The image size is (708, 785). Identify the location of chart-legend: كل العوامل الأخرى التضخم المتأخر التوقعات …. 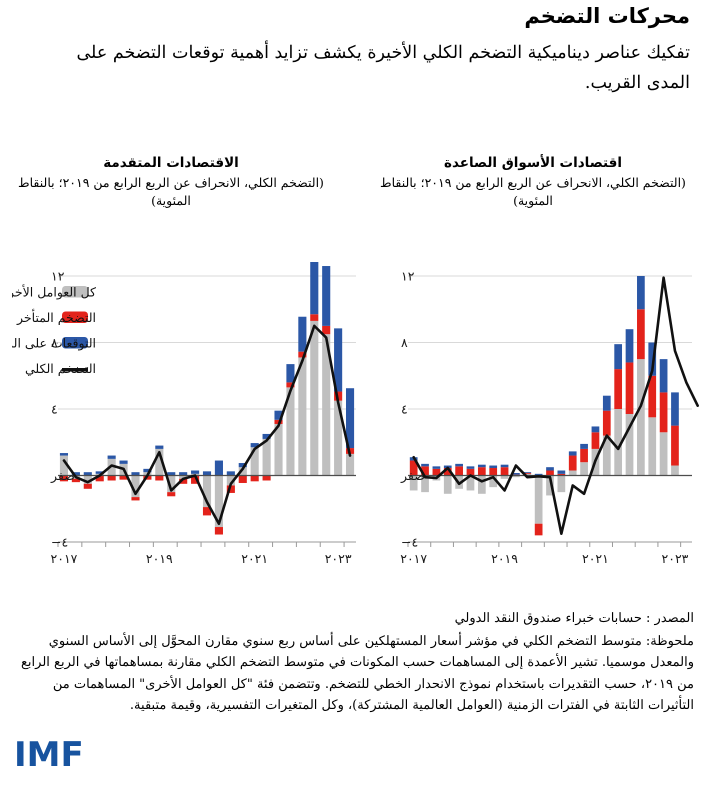
(54, 331).